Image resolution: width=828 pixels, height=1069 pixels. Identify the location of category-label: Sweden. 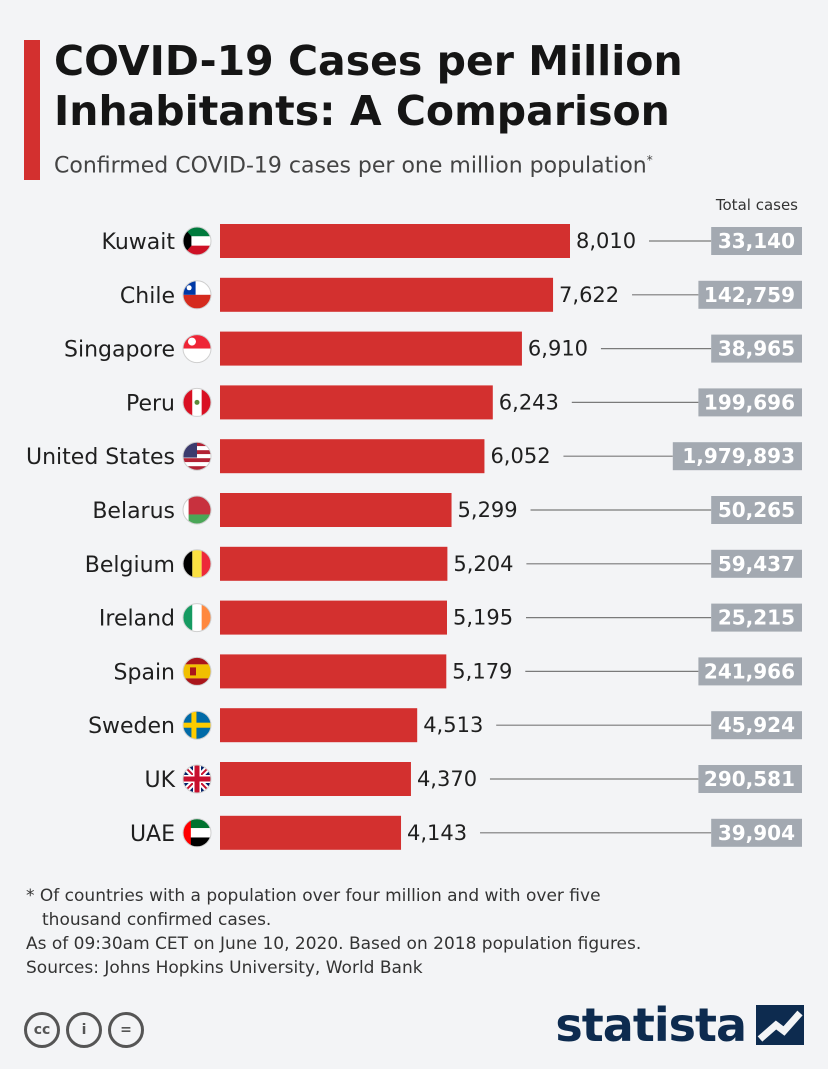
(131, 726).